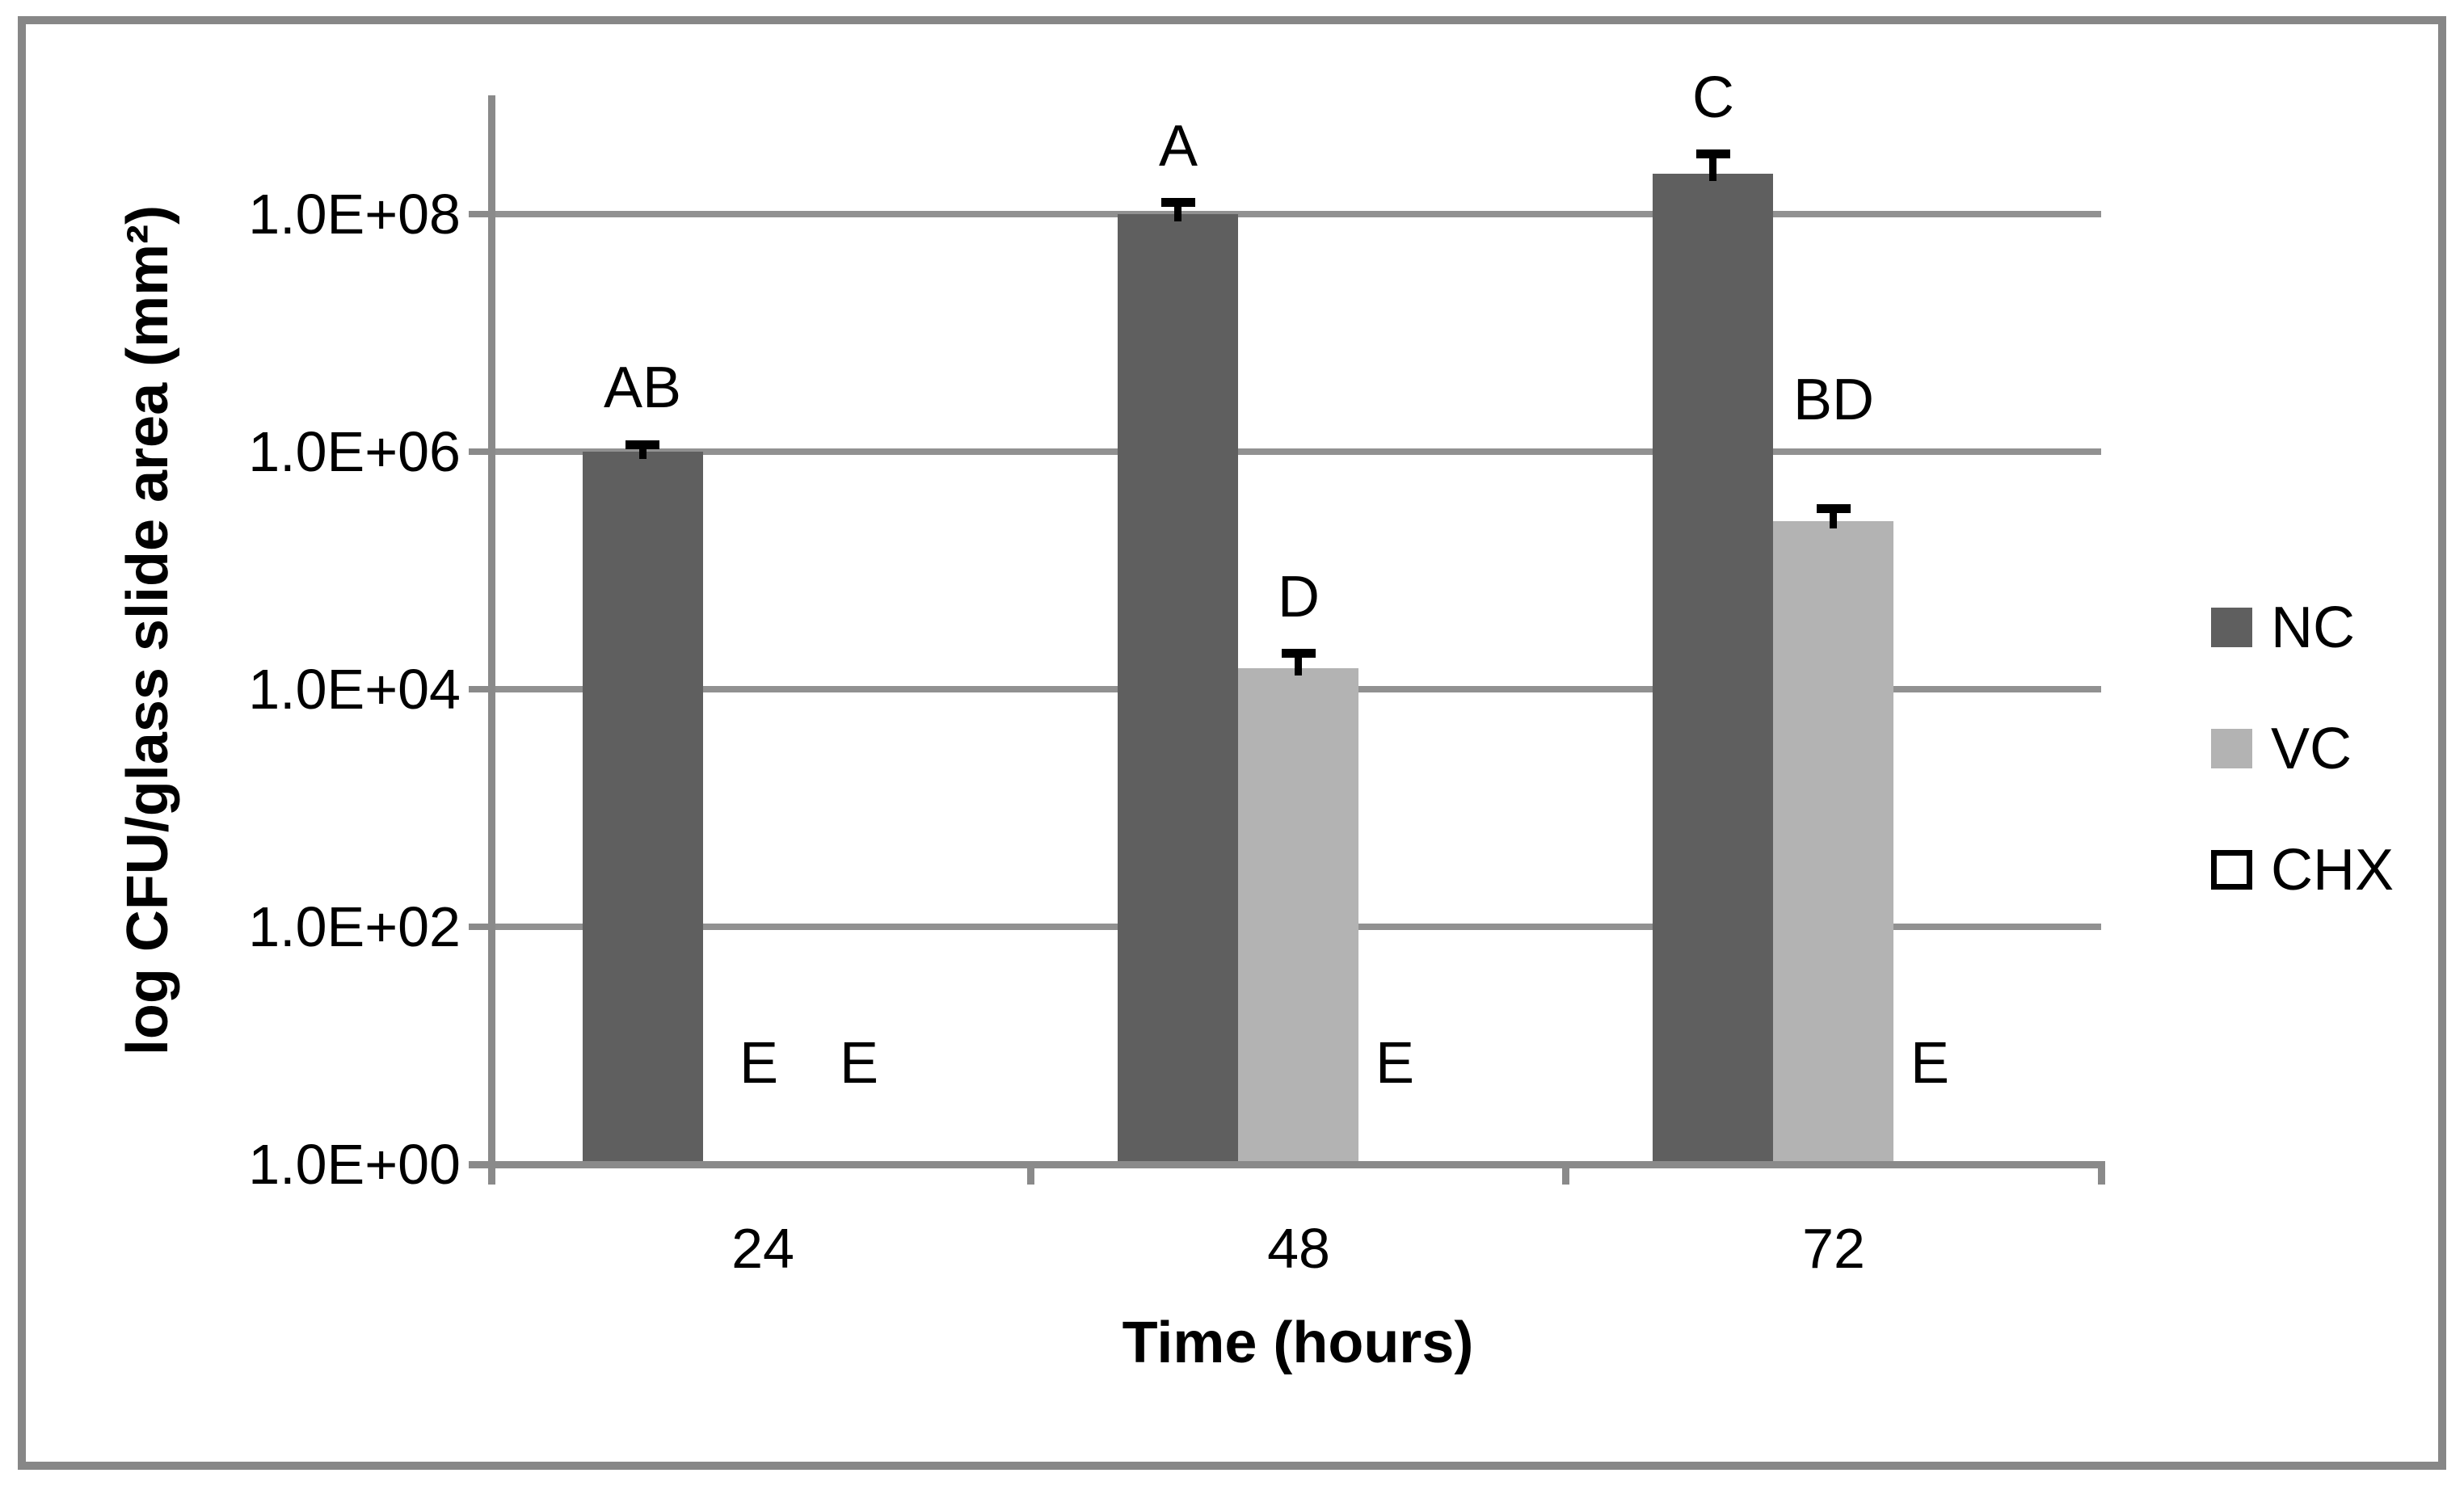 The image size is (2464, 1494). I want to click on sig-letter-CHX-48: E, so click(1395, 1063).